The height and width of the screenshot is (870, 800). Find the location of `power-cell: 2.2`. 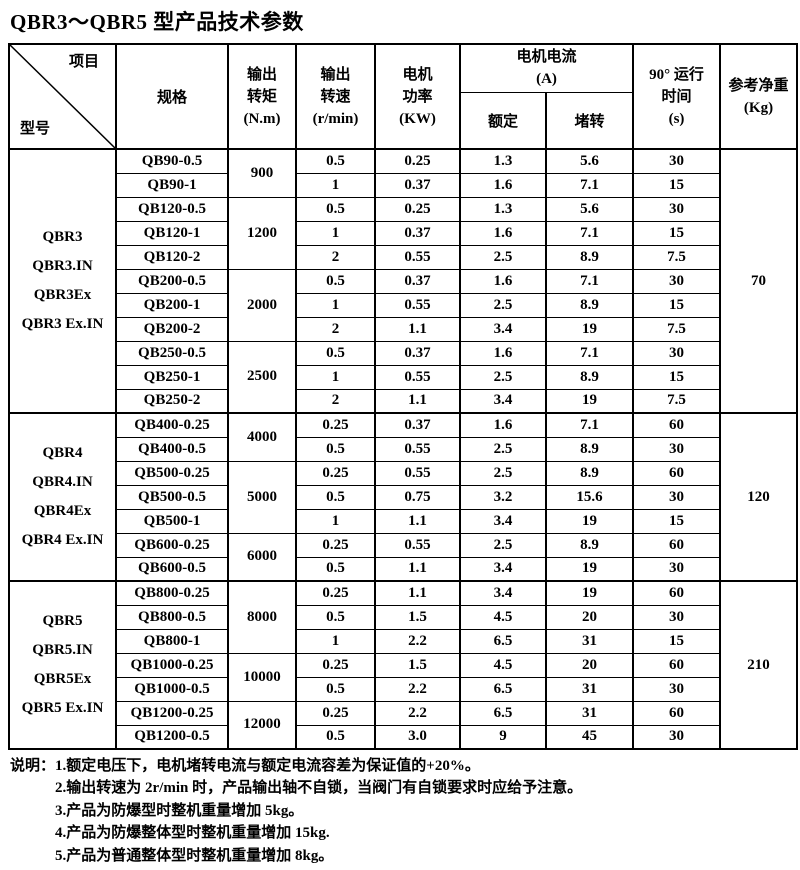

power-cell: 2.2 is located at coordinates (417, 641).